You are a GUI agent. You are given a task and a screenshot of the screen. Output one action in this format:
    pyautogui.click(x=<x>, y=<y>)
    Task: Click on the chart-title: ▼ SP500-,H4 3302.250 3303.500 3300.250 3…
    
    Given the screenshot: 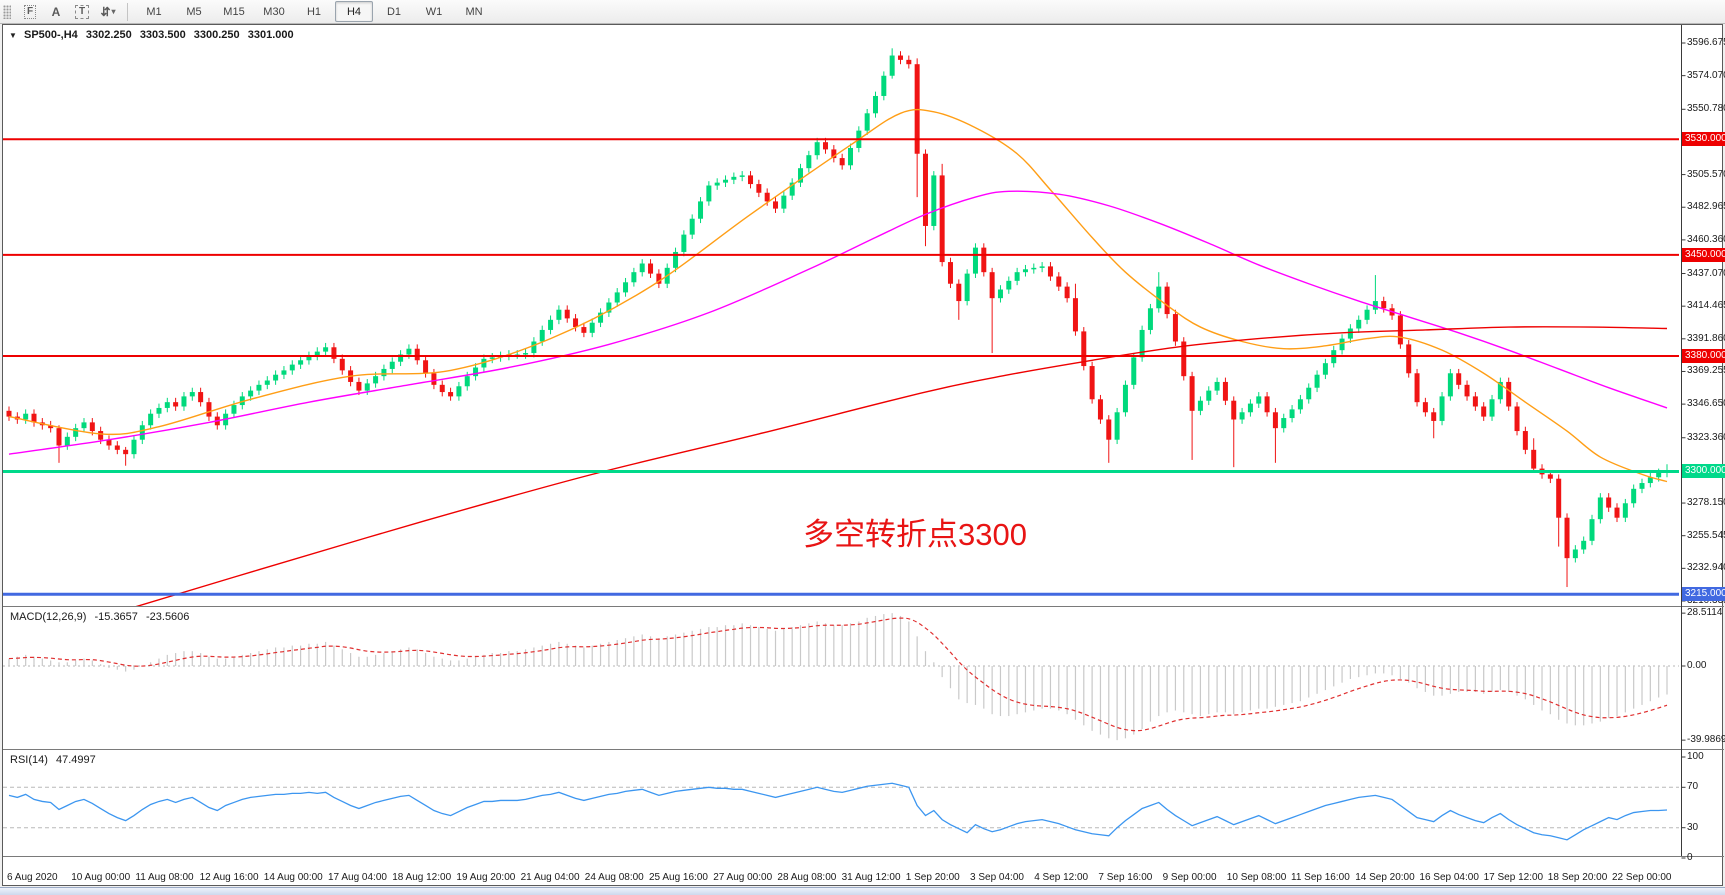 What is the action you would take?
    pyautogui.click(x=154, y=35)
    